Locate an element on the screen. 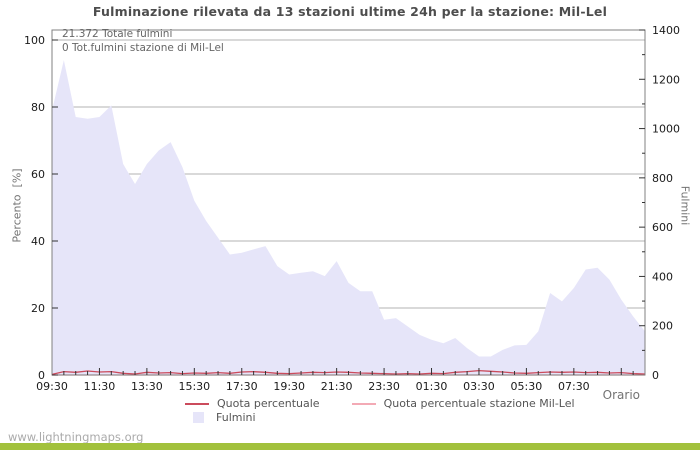  legend-item-quota-stazione: Quota percentuale stazione Mil-Lel is located at coordinates (463, 403).